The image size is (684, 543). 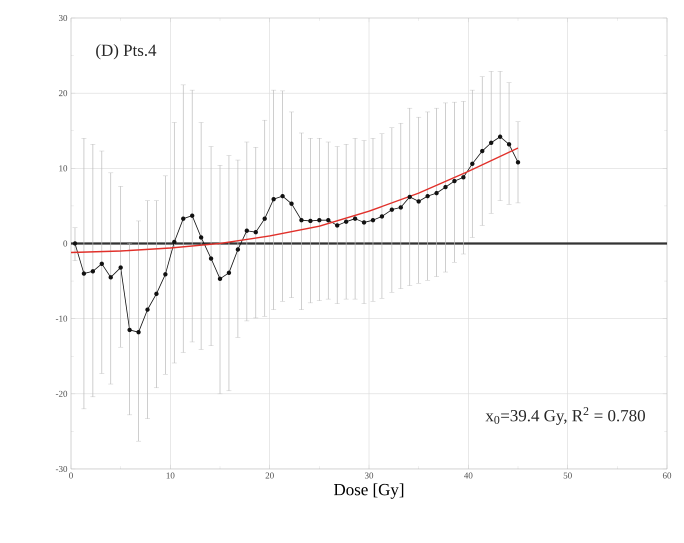 I want to click on y-tick-label: 0, so click(x=65, y=243).